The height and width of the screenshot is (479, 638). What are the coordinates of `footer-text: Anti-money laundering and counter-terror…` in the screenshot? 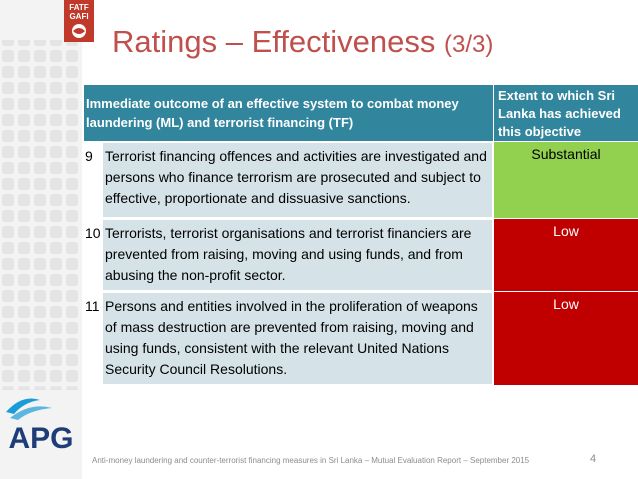 It's located at (311, 460).